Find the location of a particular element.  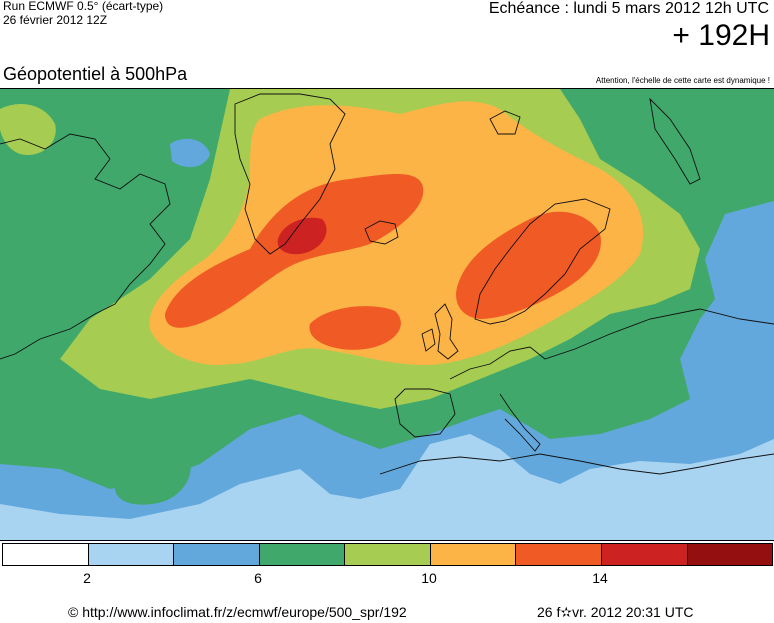

coast-greenland is located at coordinates (290, 174).